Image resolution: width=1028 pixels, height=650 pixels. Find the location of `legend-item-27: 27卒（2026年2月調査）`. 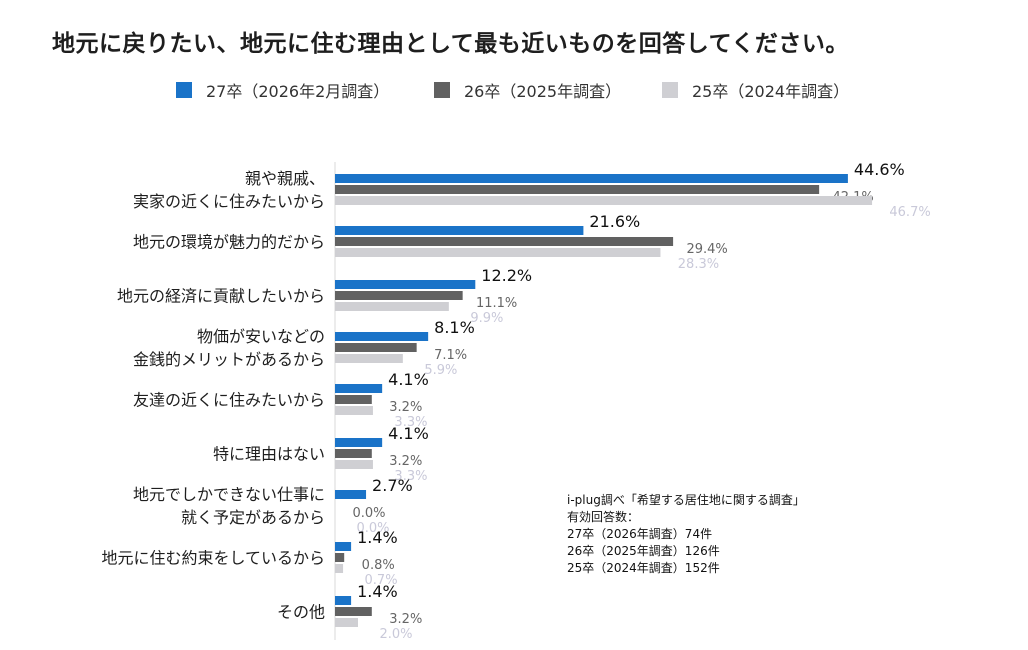

legend-item-27: 27卒（2026年2月調査） is located at coordinates (282, 90).